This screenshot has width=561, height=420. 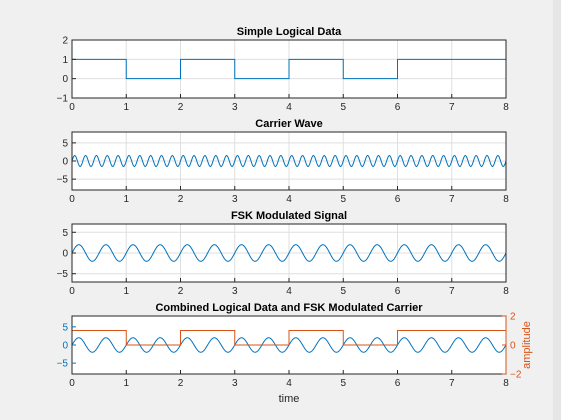 What do you see at coordinates (288, 124) in the screenshot?
I see `subplot-title: Carrier Wave` at bounding box center [288, 124].